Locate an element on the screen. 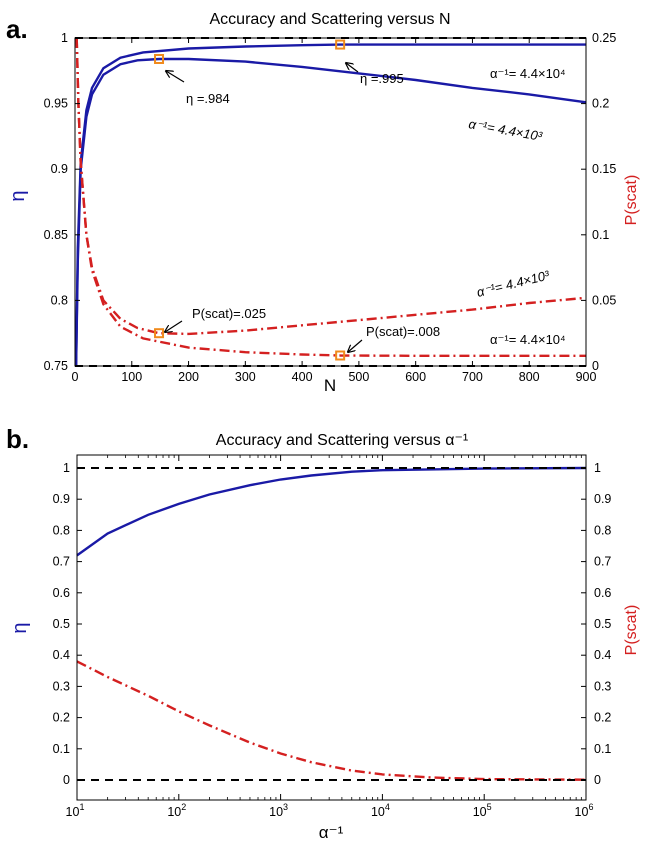  panel-a-xtick-label: 800 is located at coordinates (529, 377).